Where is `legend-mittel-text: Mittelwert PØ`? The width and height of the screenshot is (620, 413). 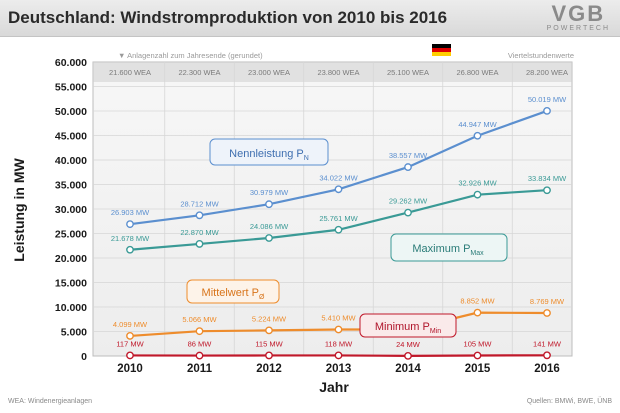 legend-mittel-text: Mittelwert PØ is located at coordinates (233, 294).